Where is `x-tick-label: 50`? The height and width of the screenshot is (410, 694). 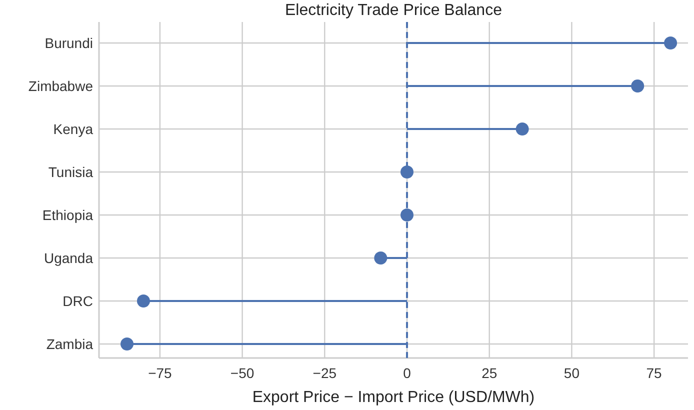
x-tick-label: 50 is located at coordinates (572, 373).